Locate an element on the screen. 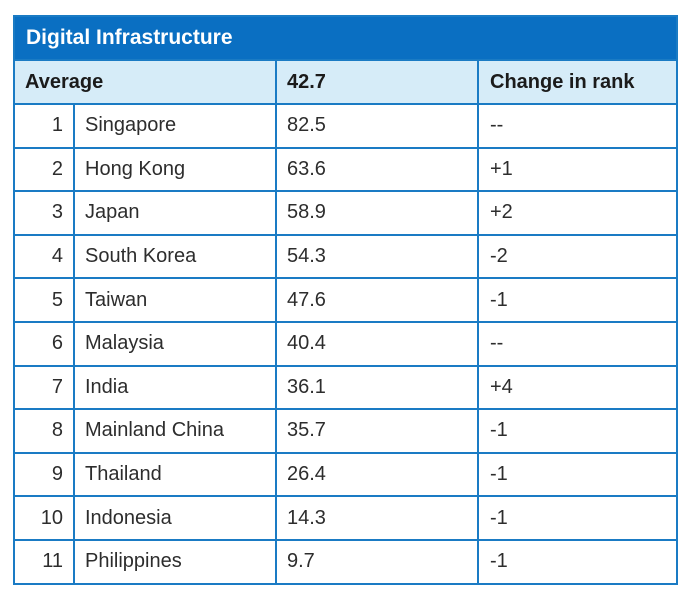  country-cell: Philippines is located at coordinates (133, 561).